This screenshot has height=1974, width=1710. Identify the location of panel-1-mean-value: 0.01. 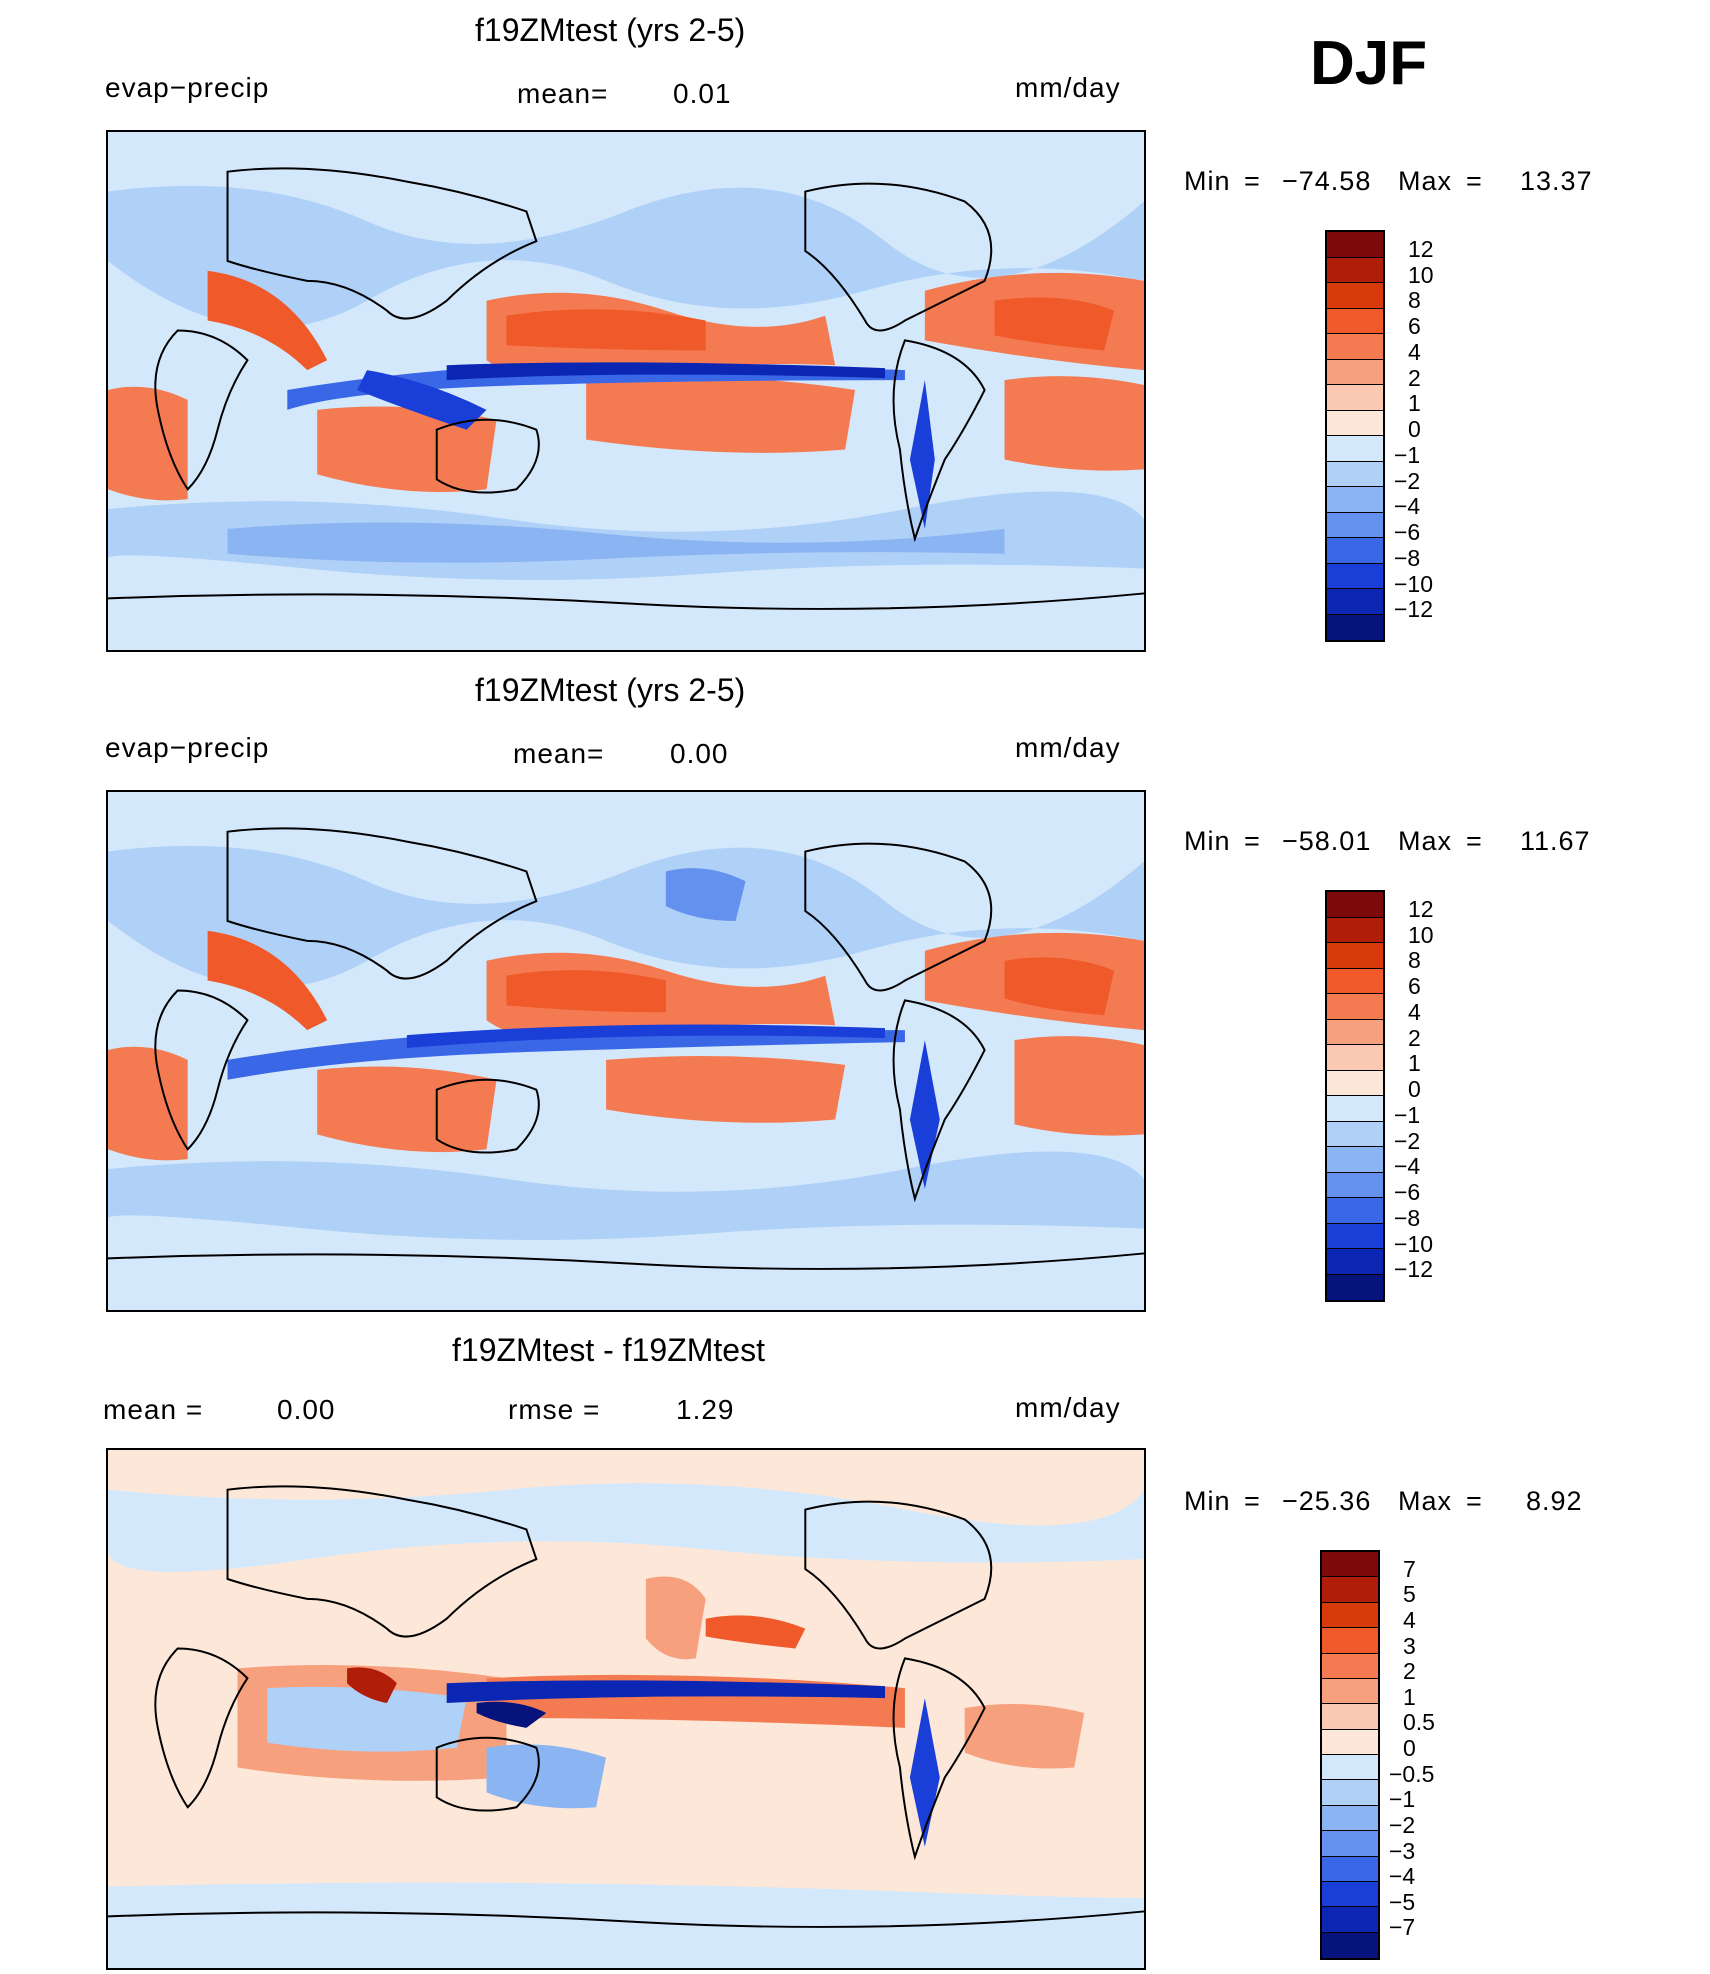
(702, 93).